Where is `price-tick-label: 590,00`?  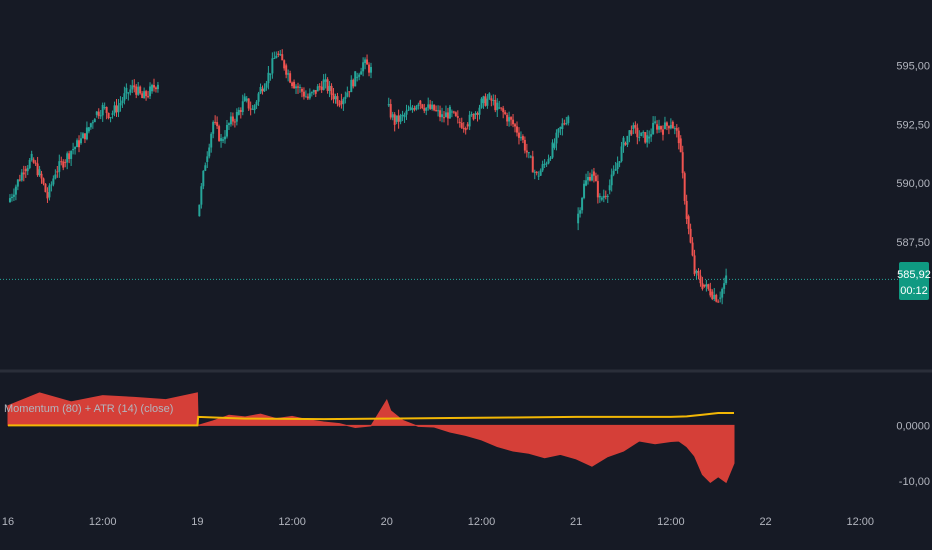
price-tick-label: 590,00 is located at coordinates (913, 184).